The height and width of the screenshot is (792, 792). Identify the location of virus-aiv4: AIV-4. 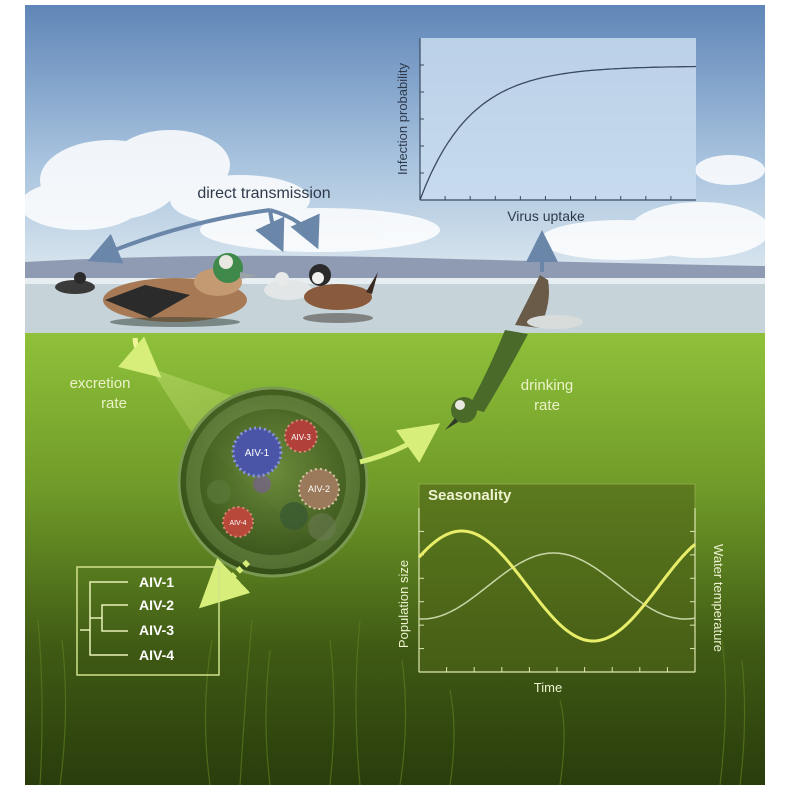
(238, 522).